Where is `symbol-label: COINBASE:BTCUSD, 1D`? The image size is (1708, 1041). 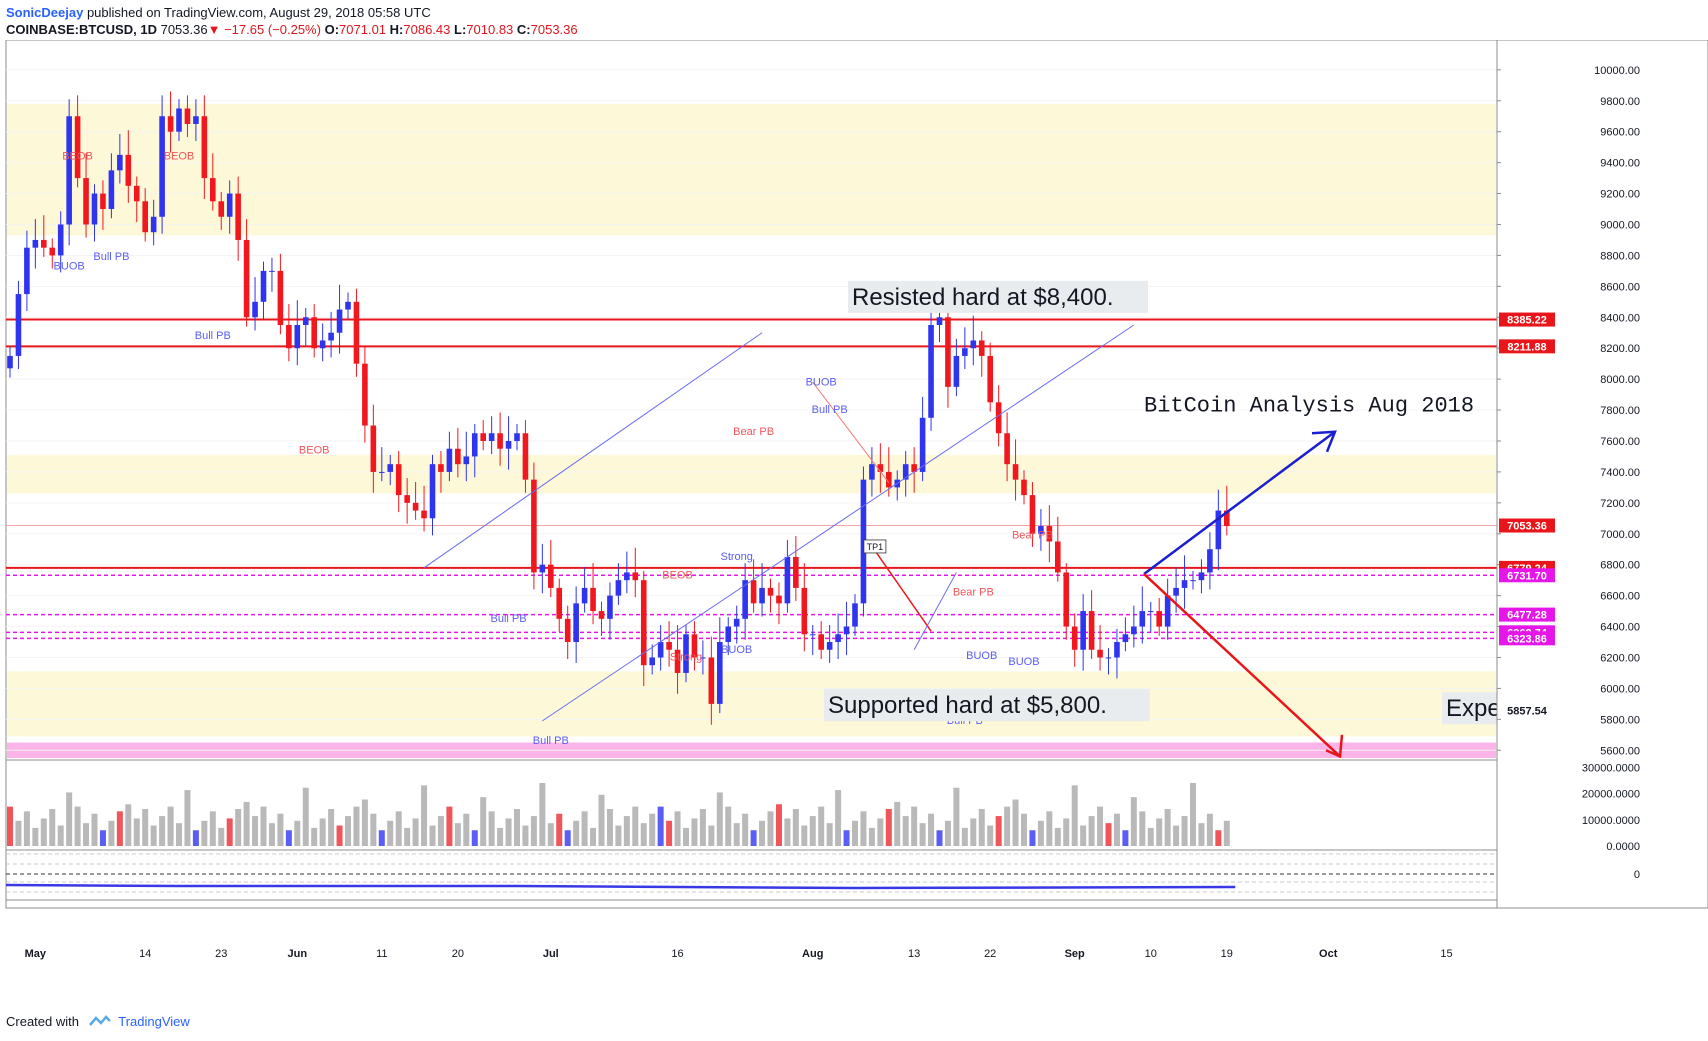 symbol-label: COINBASE:BTCUSD, 1D is located at coordinates (81, 29).